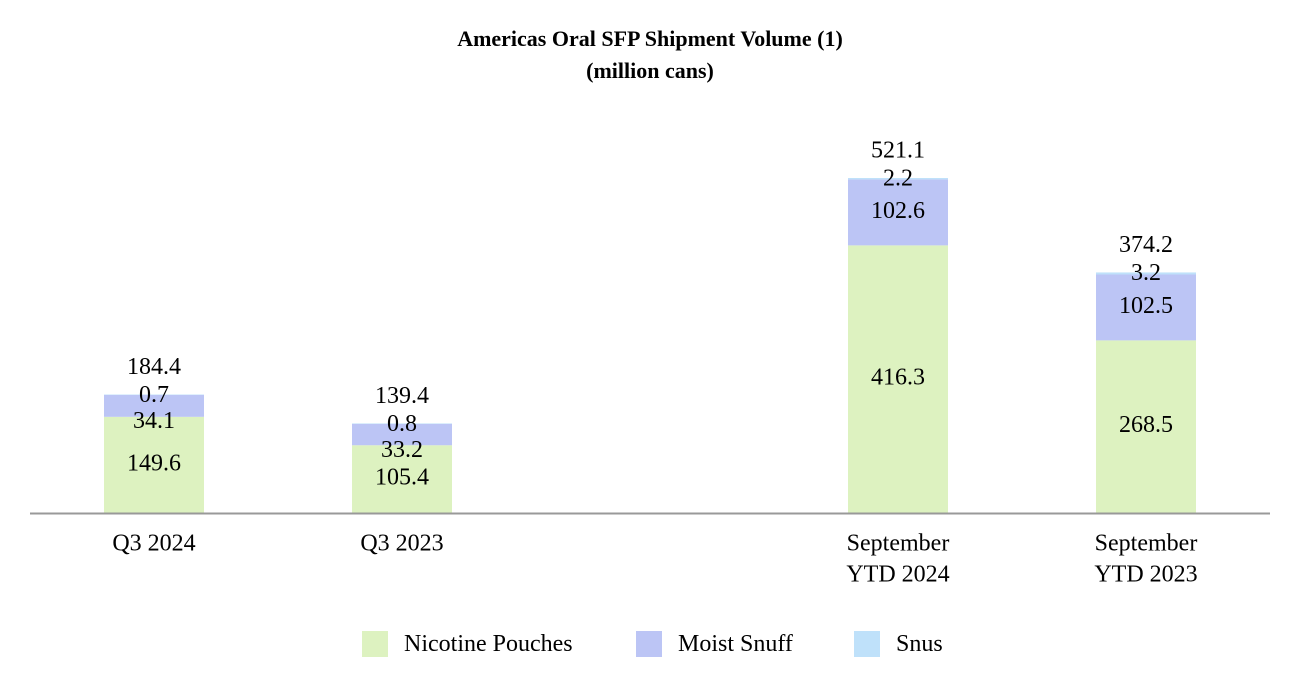 This screenshot has width=1300, height=700. What do you see at coordinates (401, 544) in the screenshot?
I see `category-label-2: Q3 2023` at bounding box center [401, 544].